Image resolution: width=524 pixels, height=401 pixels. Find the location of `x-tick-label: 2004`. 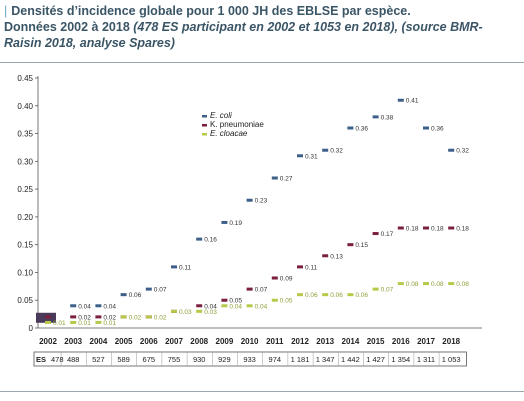

x-tick-label: 2004 is located at coordinates (99, 341).